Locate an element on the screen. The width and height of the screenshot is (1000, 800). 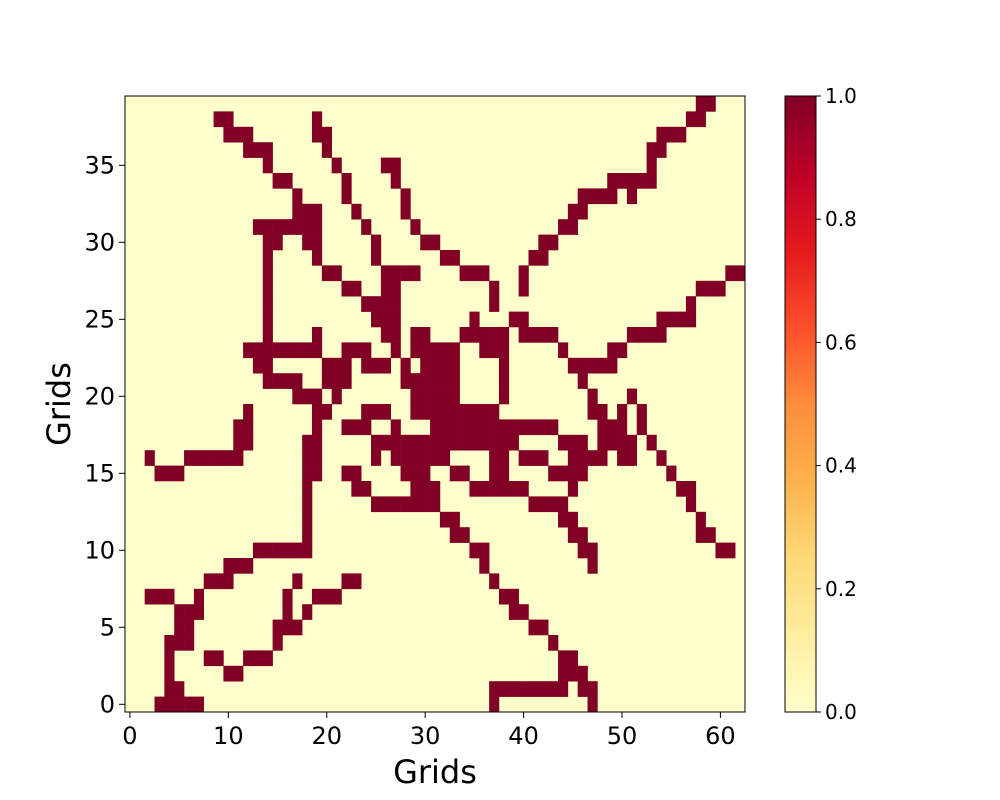
x-tick-label: 30 is located at coordinates (425, 736).